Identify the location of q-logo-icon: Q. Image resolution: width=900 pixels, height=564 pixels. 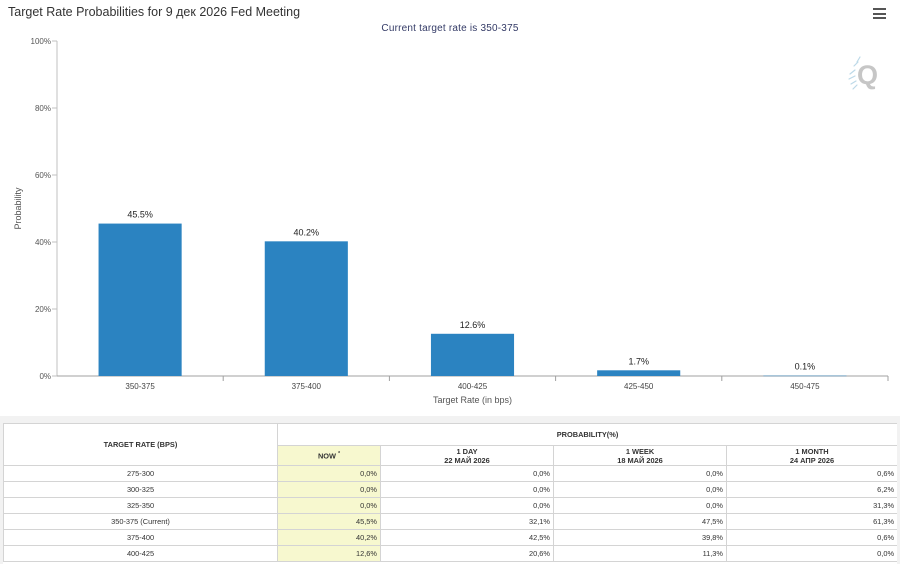
(863, 73).